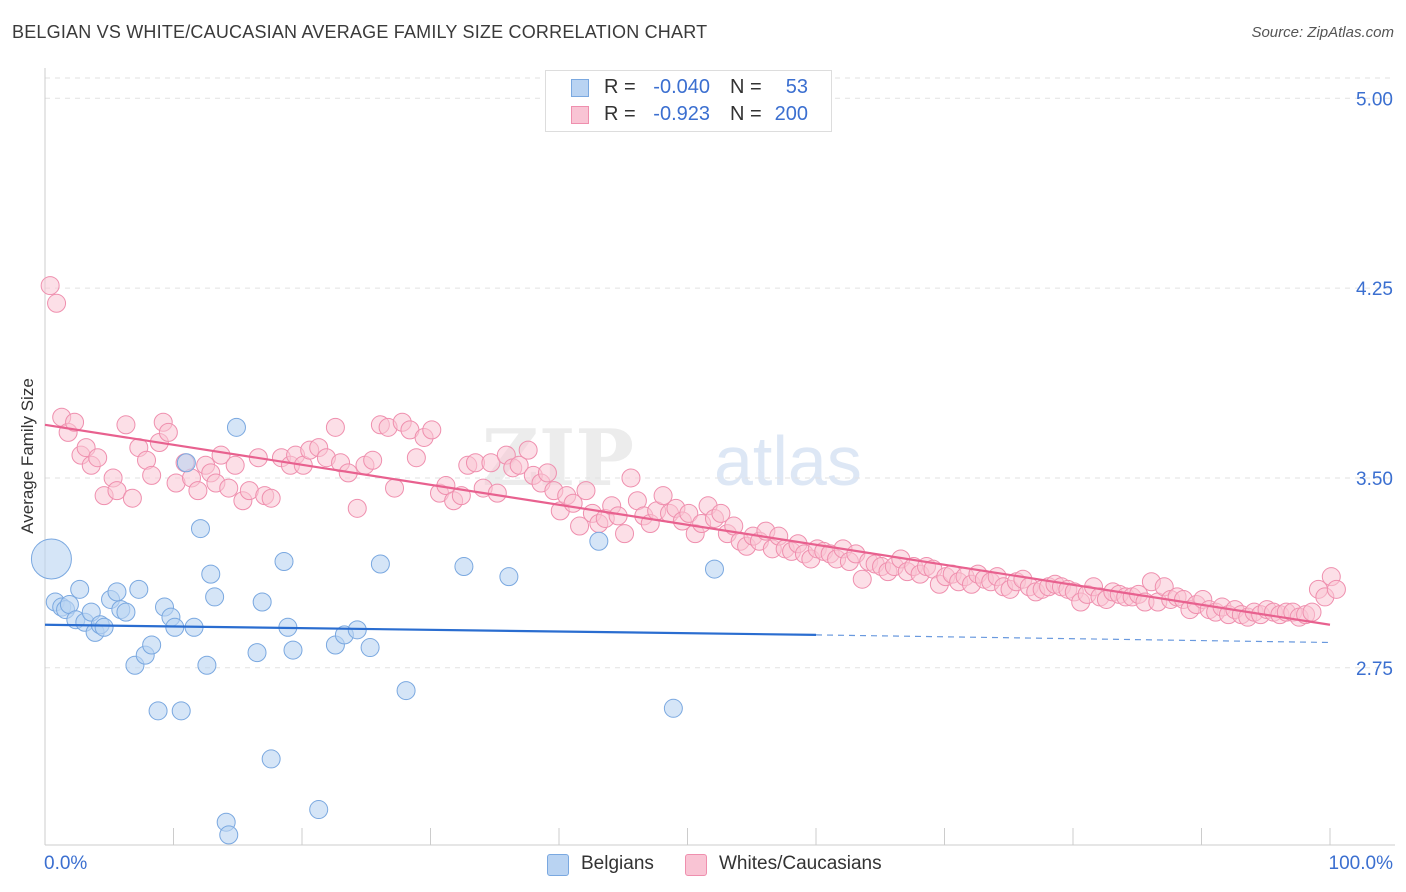 Image resolution: width=1406 pixels, height=892 pixels. What do you see at coordinates (580, 88) in the screenshot?
I see `belgians-swatch` at bounding box center [580, 88].